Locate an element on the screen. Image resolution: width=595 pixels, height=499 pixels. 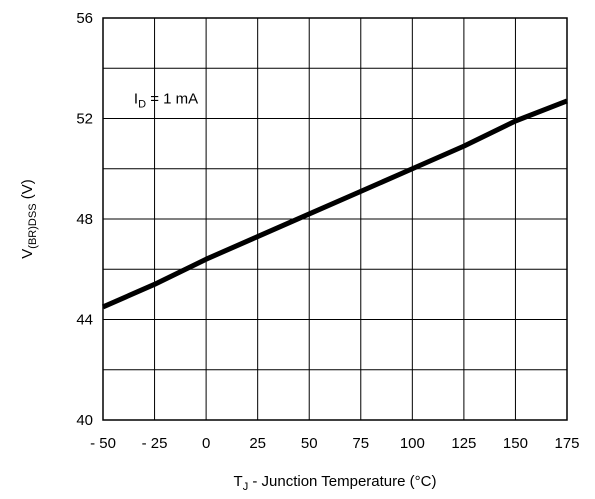
x-tick-label: 175 is located at coordinates (566, 443).